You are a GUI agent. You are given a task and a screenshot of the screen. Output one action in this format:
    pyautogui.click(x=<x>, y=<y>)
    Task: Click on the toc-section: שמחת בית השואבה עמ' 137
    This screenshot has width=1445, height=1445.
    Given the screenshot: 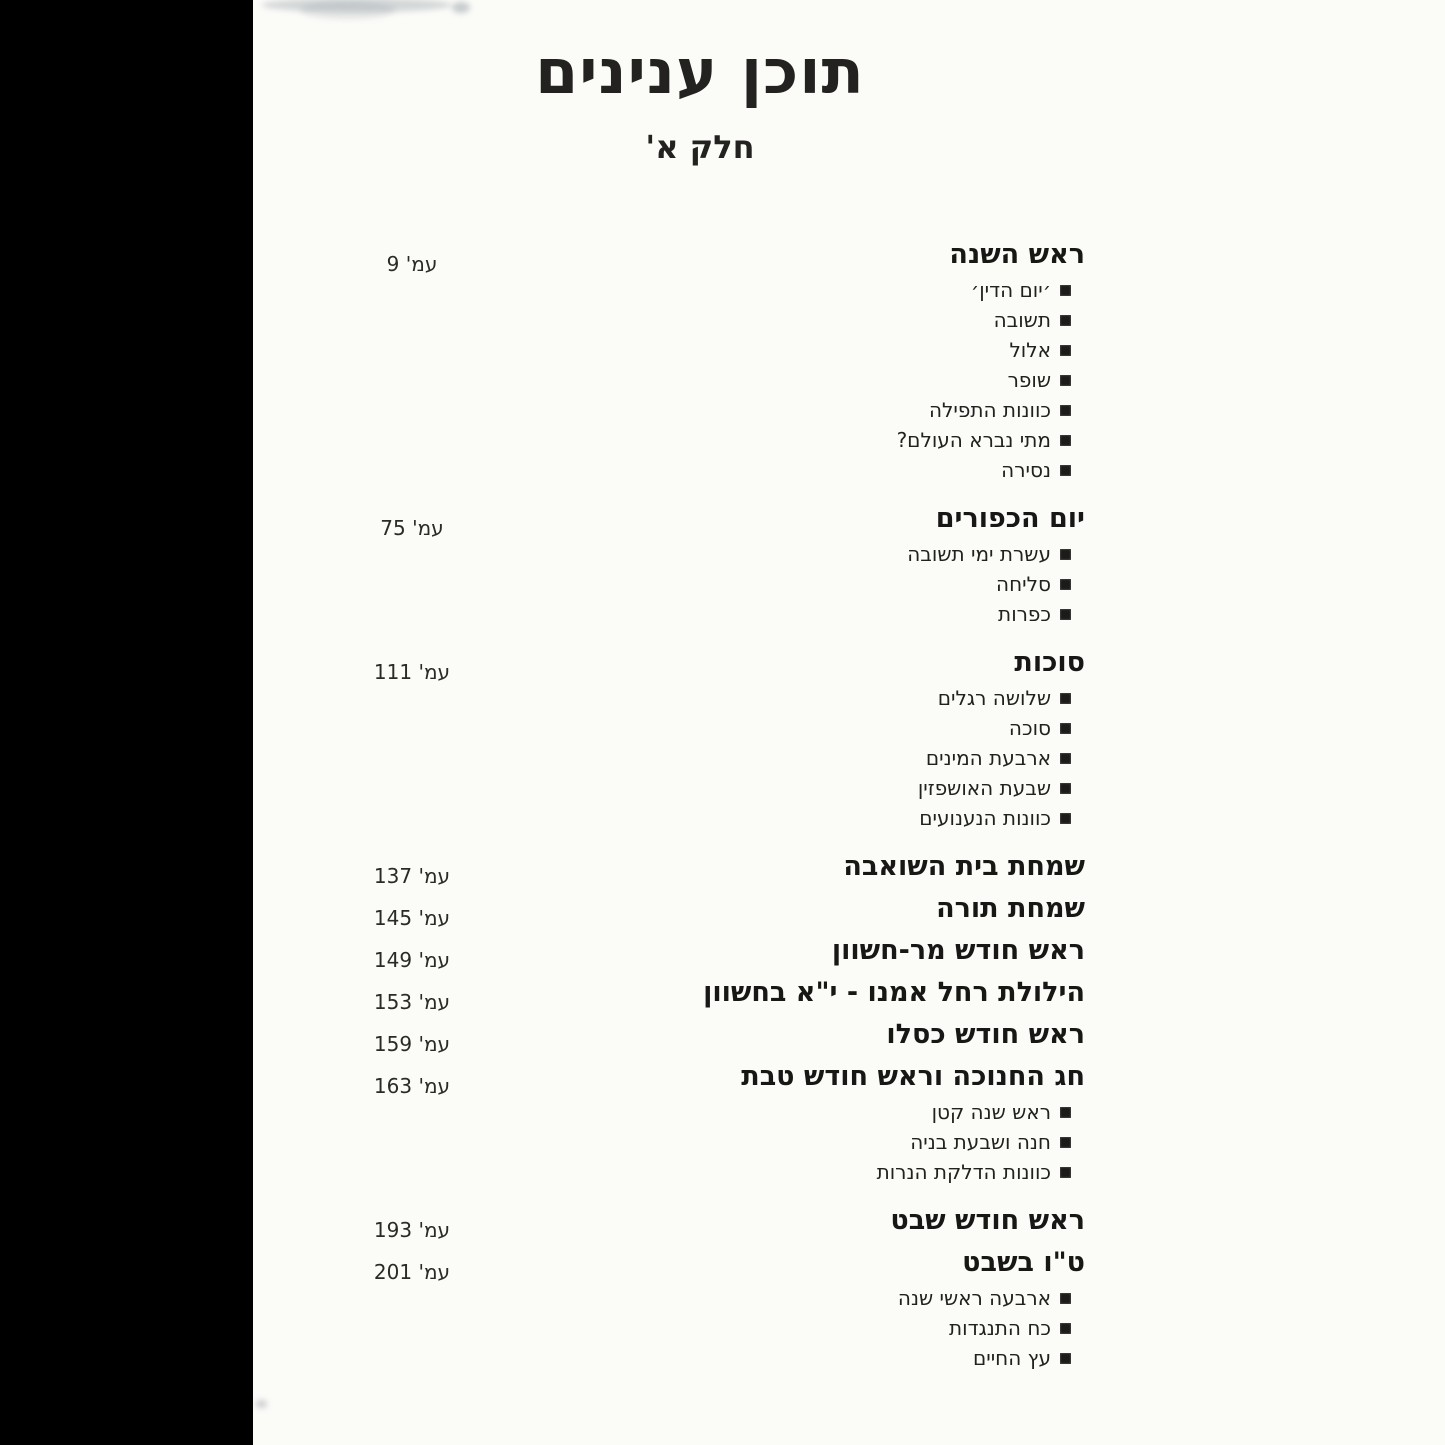 What is the action you would take?
    pyautogui.click(x=721, y=867)
    